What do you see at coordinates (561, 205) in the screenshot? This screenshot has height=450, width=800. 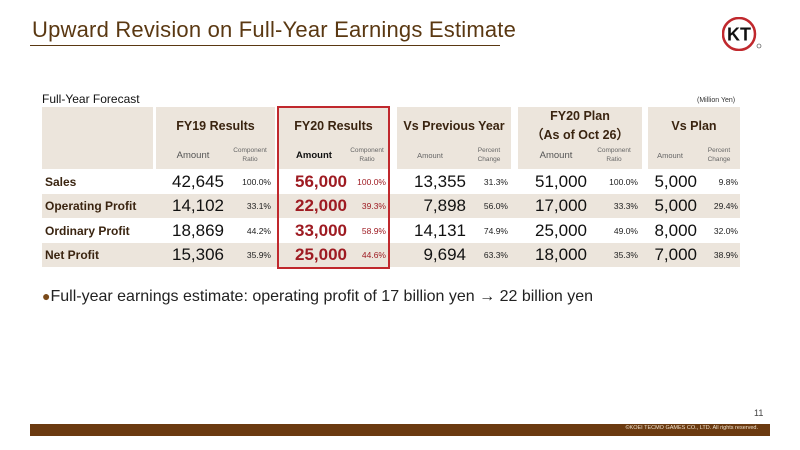 I see `cell-plan-amt: 17,000` at bounding box center [561, 205].